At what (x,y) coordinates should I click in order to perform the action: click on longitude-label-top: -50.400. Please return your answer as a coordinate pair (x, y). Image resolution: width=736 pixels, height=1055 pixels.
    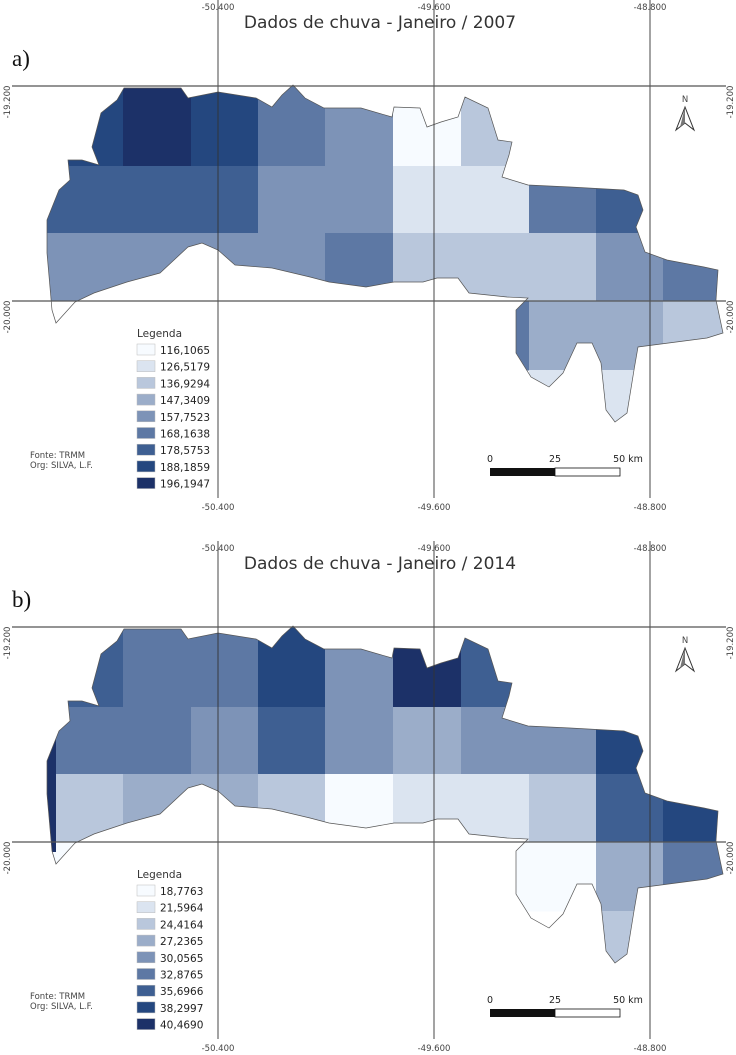
    Looking at the image, I should click on (218, 8).